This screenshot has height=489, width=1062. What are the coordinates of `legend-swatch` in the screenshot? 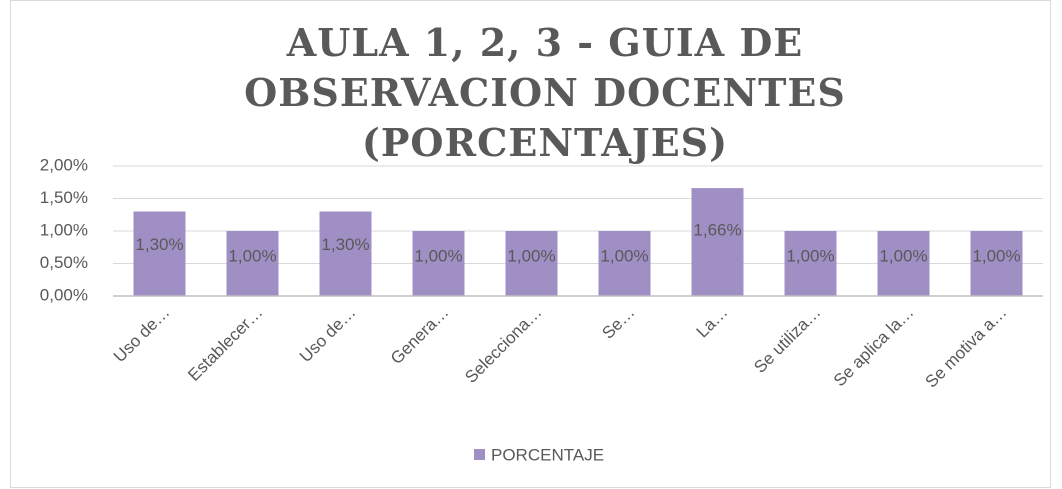 It's located at (479, 454).